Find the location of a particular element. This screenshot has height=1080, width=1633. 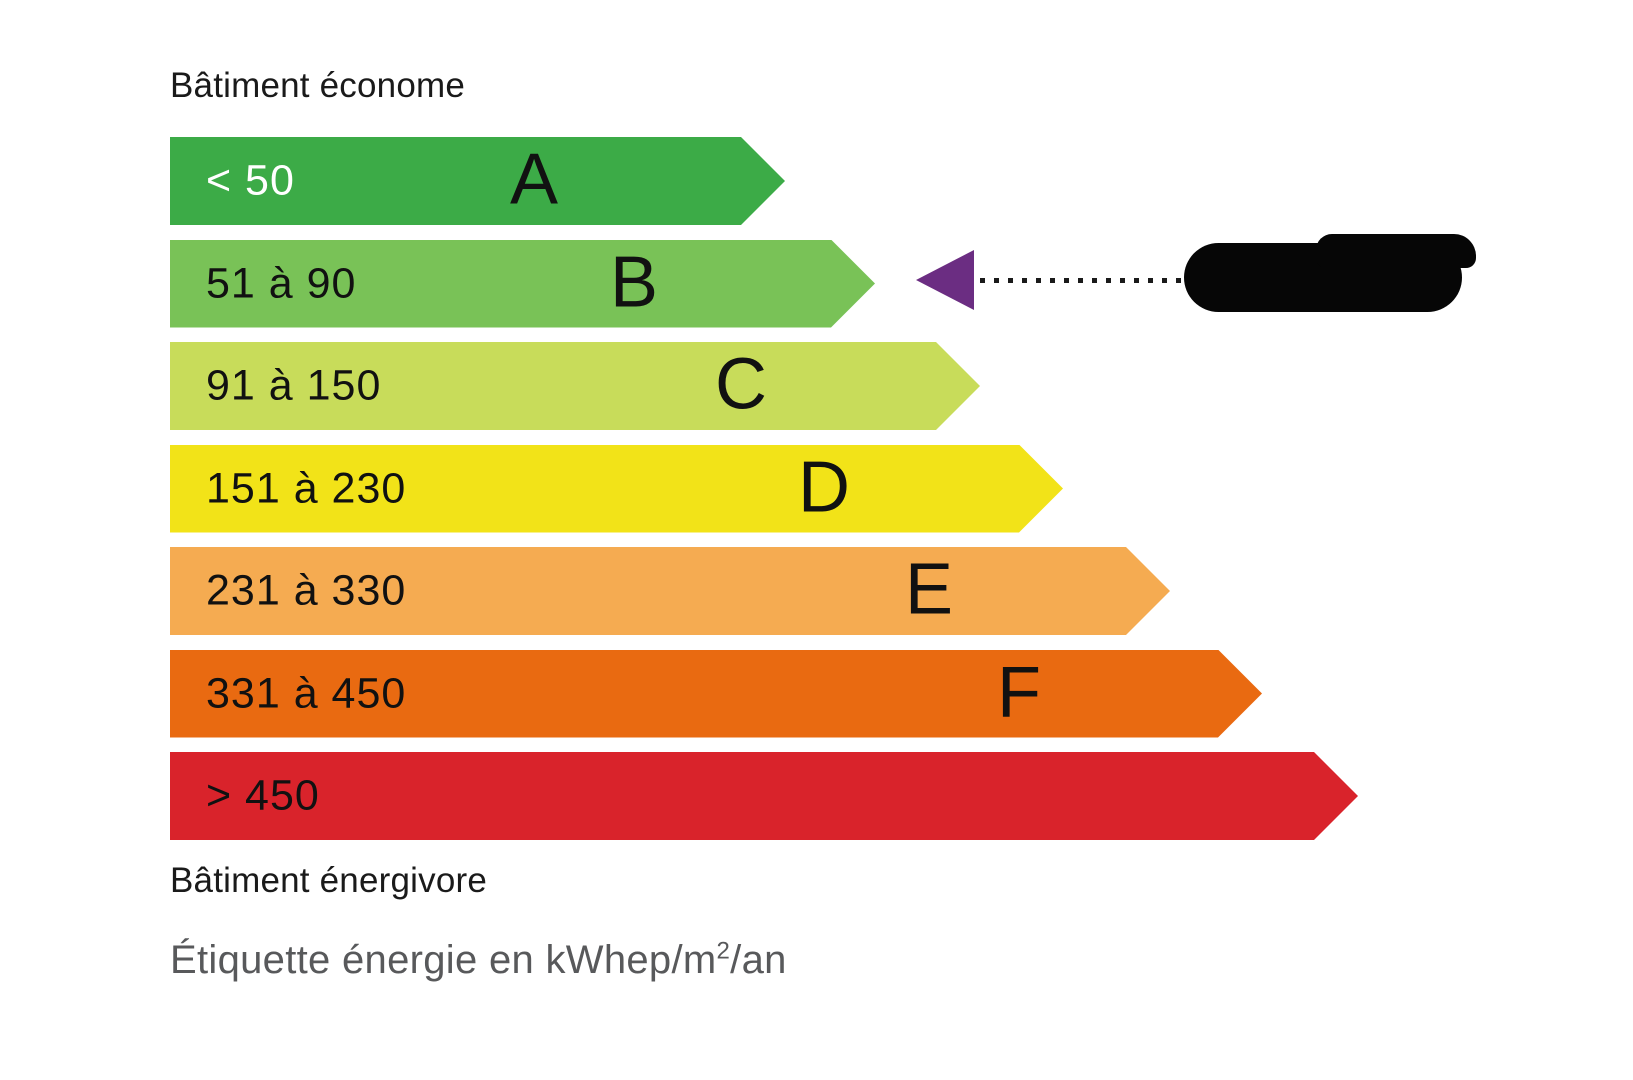

band-letter-c: C is located at coordinates (741, 384).